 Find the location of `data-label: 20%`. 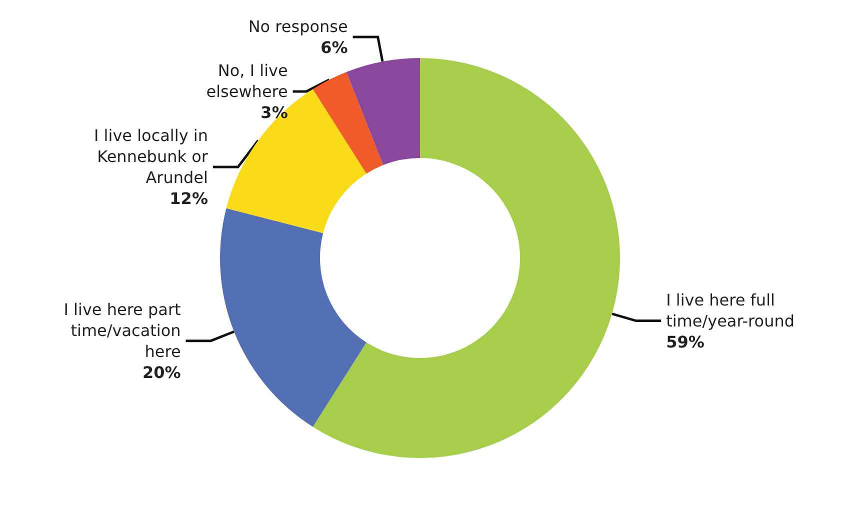

data-label: 20% is located at coordinates (161, 372).